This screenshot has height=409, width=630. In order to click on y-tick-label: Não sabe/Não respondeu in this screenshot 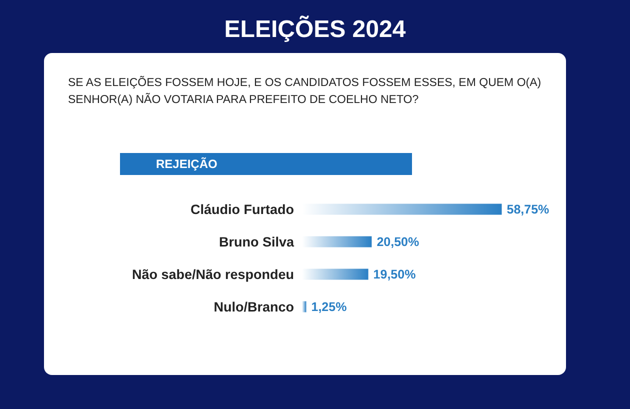, I will do `click(213, 274)`.